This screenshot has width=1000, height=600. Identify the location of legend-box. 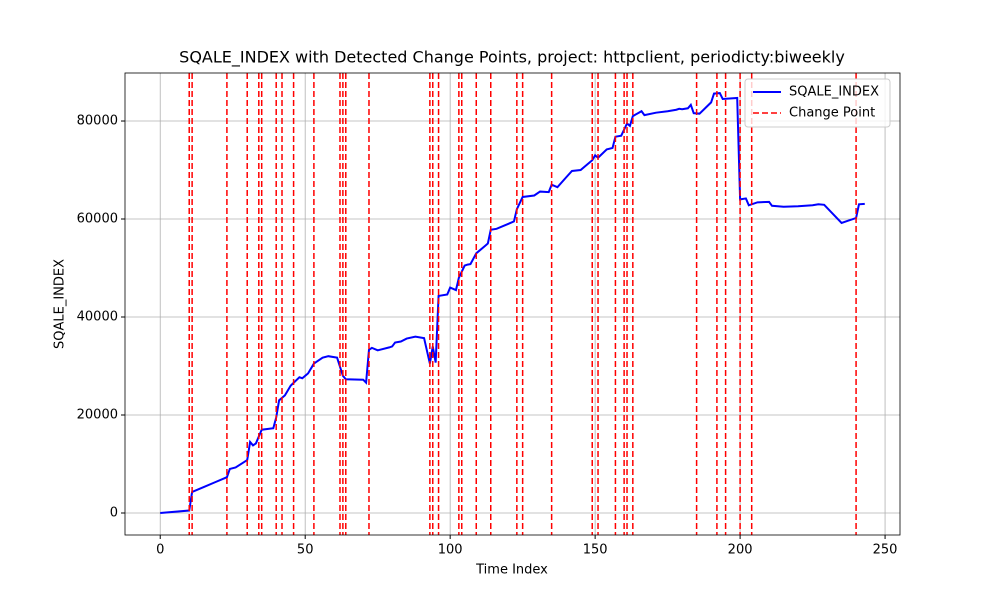
(817, 103).